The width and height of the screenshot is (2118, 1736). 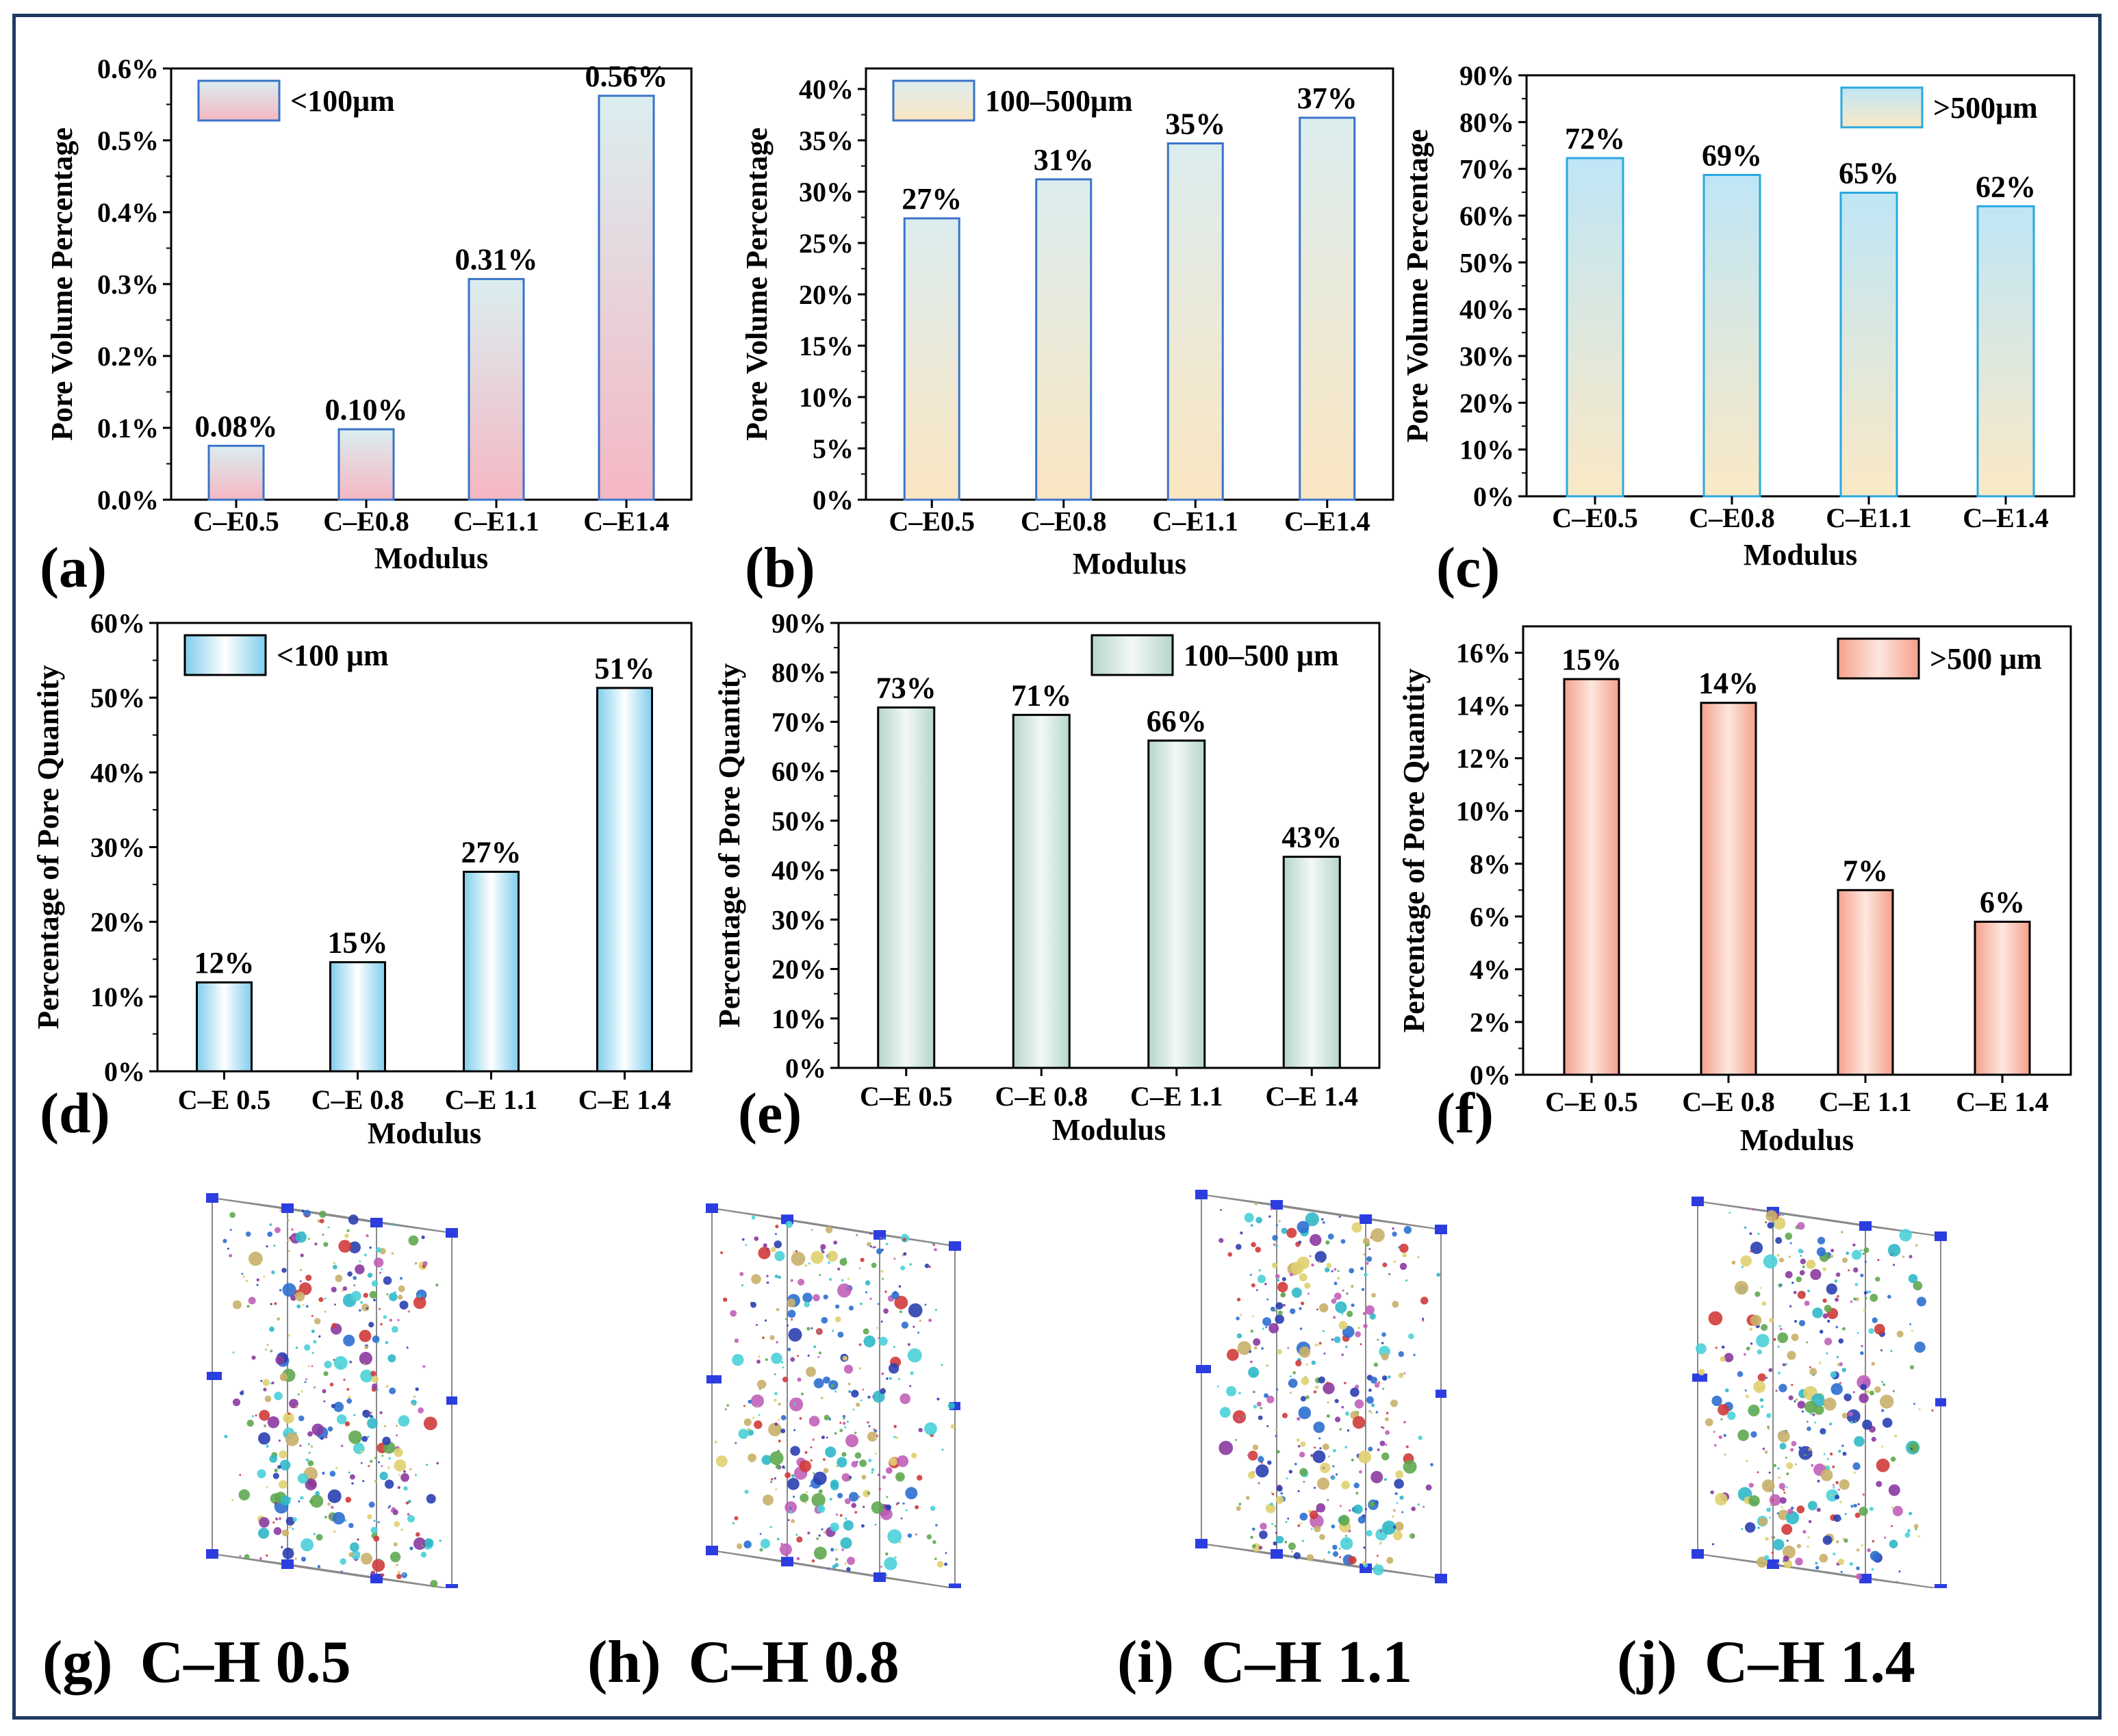 What do you see at coordinates (237, 426) in the screenshot?
I see `data-label: 0.08%` at bounding box center [237, 426].